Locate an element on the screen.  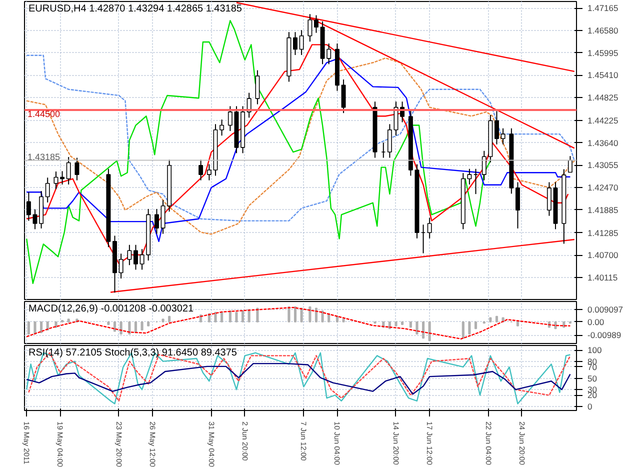
chart-title: MACD(12,26,9) -0.001208 -0.003021 is located at coordinates (111, 309).